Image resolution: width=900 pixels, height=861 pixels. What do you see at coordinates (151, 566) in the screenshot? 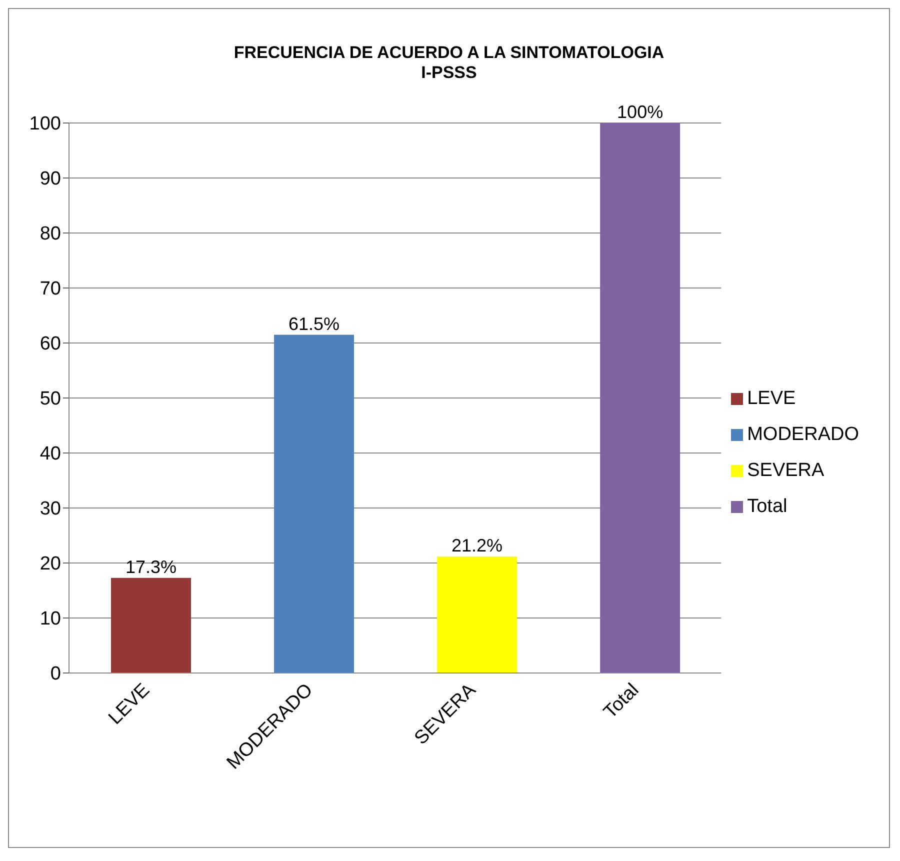
I see `data-label: 17.3%` at bounding box center [151, 566].